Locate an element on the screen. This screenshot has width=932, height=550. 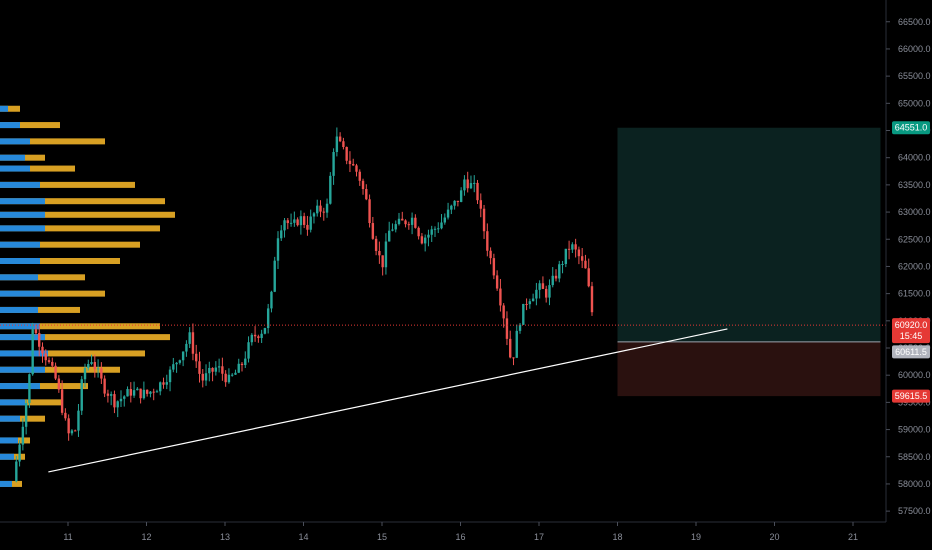
position-zones is located at coordinates (749, 262).